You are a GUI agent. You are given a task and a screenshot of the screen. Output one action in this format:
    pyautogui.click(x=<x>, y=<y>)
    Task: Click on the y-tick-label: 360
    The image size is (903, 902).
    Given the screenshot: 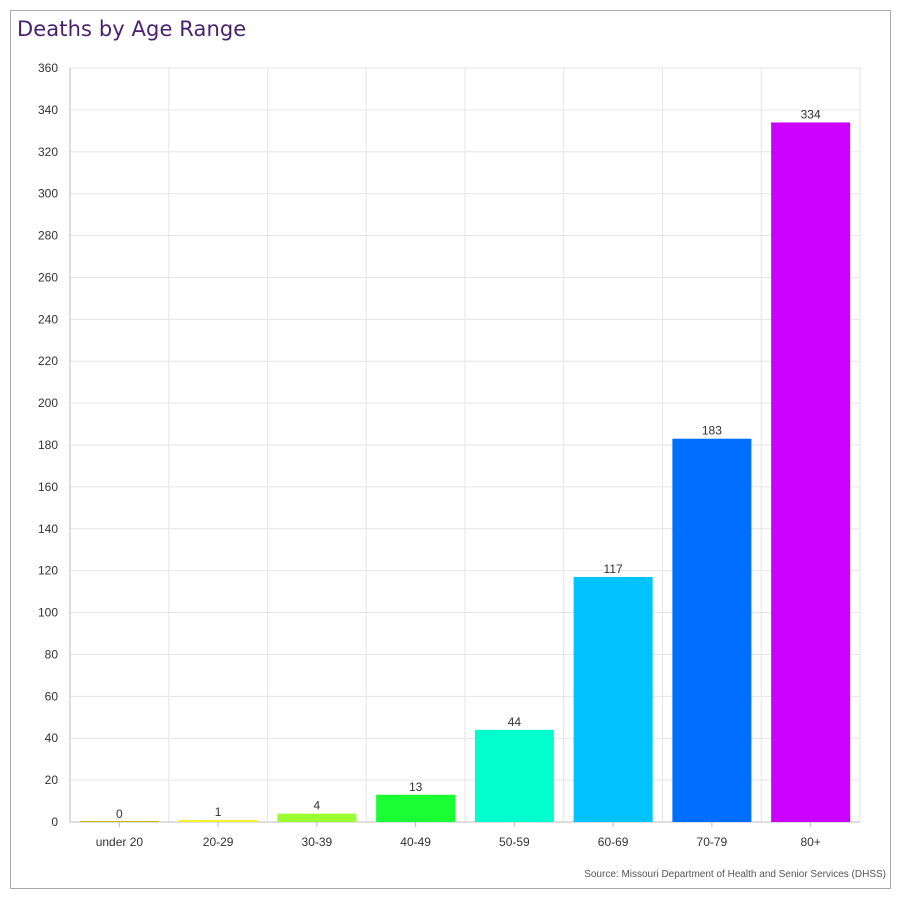 What is the action you would take?
    pyautogui.click(x=48, y=68)
    